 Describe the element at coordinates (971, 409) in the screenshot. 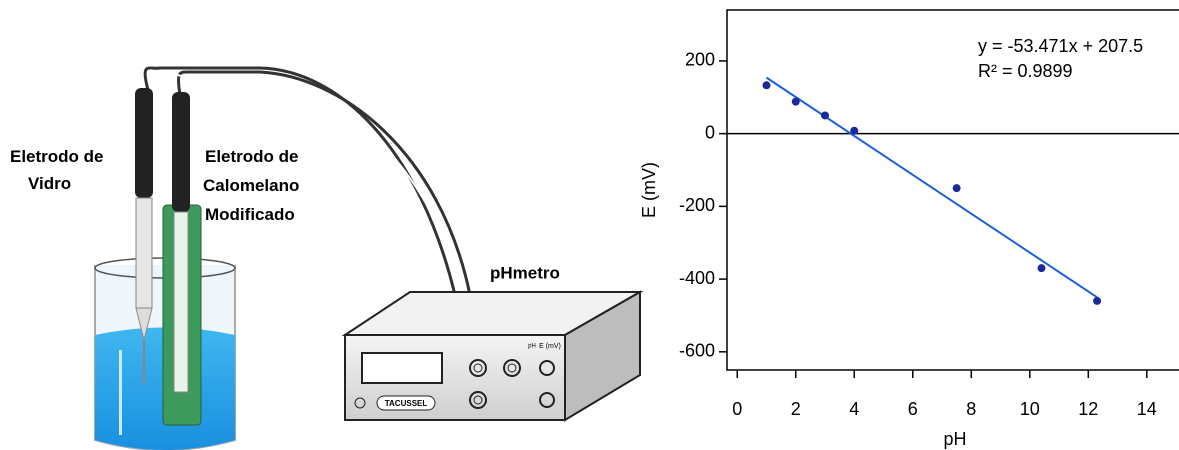

I see `x-tick-label: 8` at that location.